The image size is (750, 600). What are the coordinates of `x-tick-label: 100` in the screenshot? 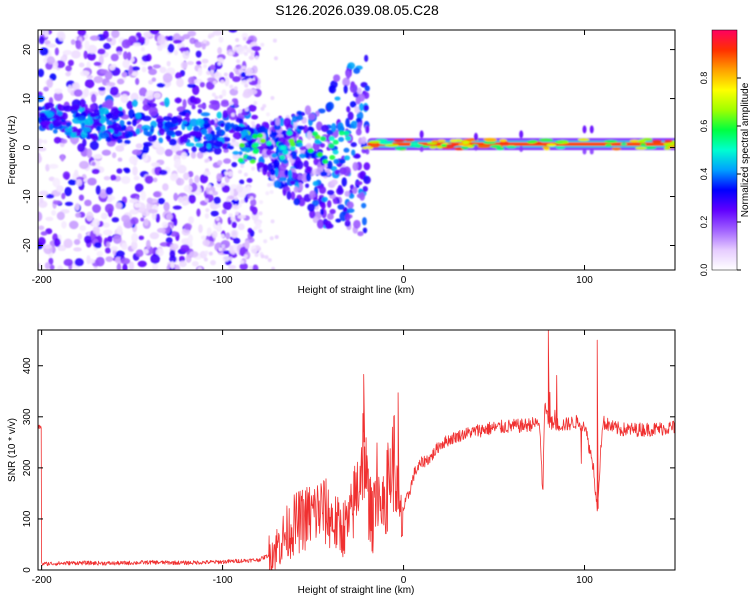 It's located at (584, 580).